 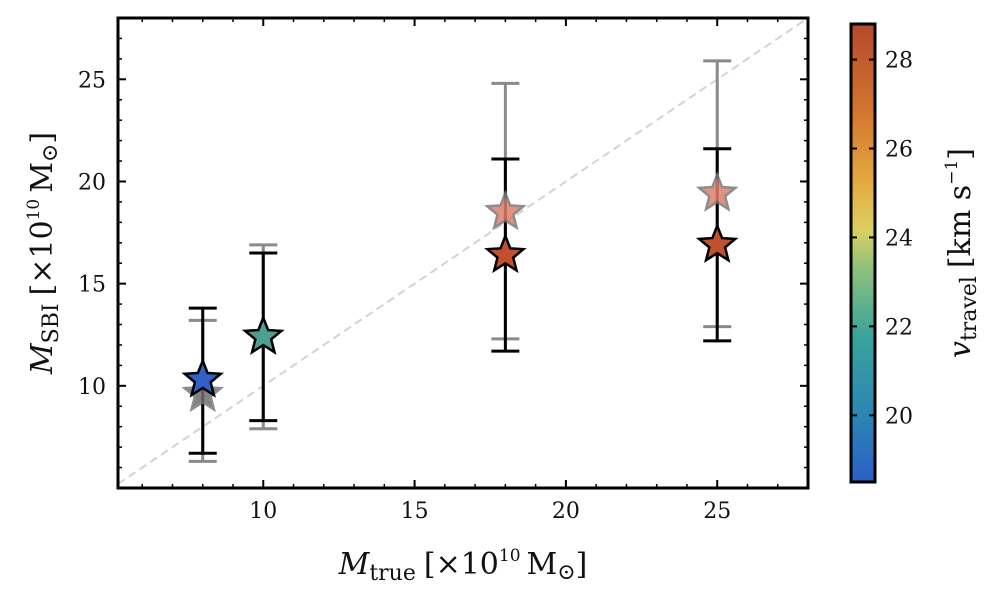 I want to click on x-axis-bracket-close: ], so click(x=582, y=564).